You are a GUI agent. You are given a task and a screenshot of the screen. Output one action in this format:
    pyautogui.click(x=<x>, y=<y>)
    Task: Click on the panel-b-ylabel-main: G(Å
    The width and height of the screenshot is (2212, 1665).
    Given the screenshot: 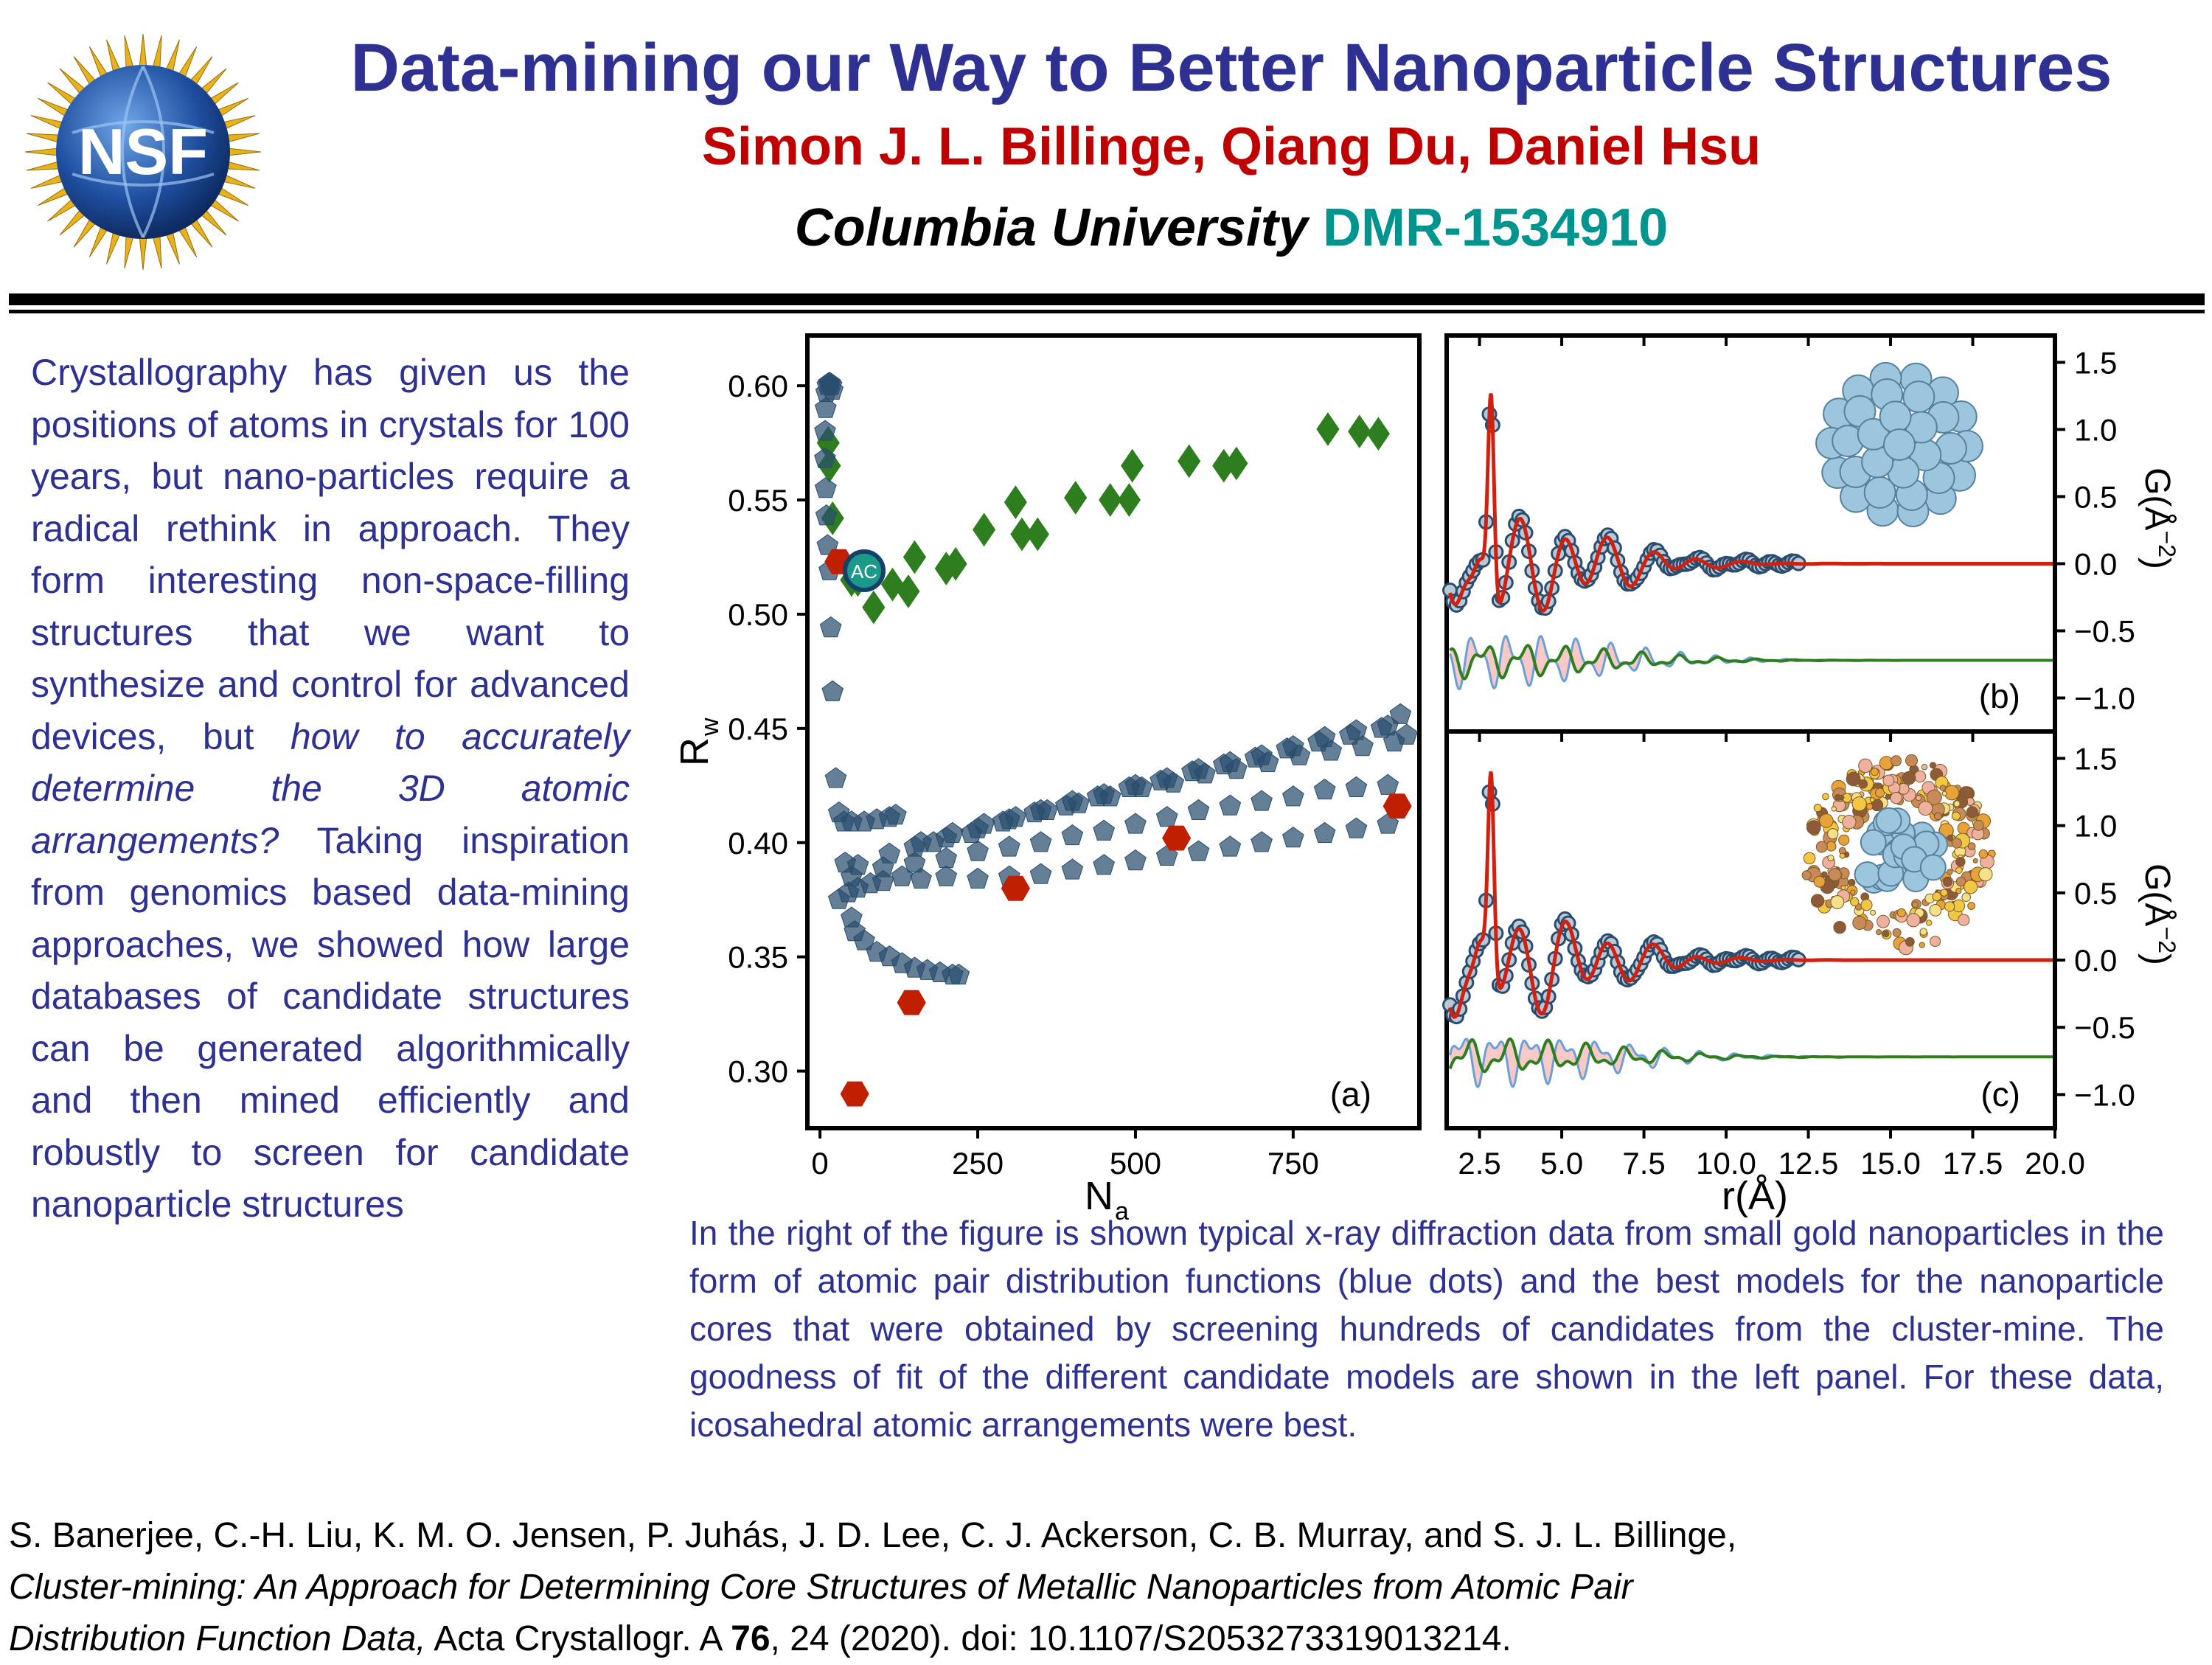 What is the action you would take?
    pyautogui.click(x=2157, y=499)
    